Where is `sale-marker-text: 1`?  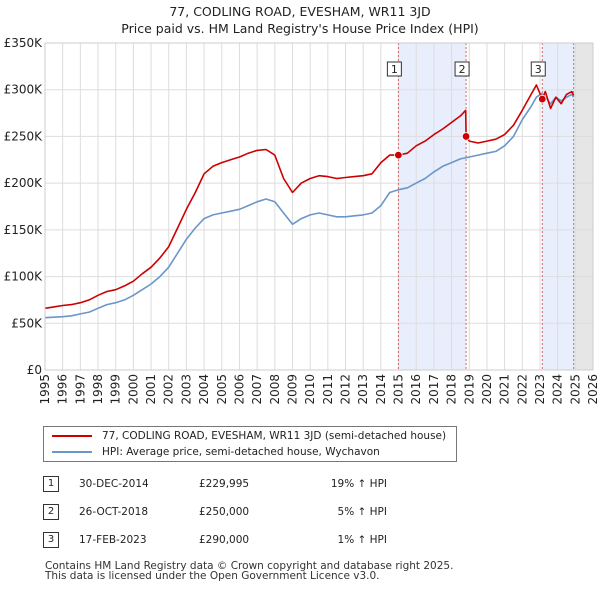 sale-marker-text: 1 is located at coordinates (394, 69).